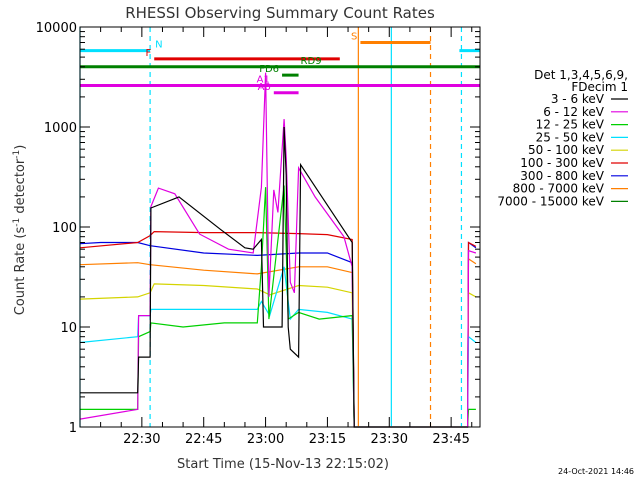  Describe the element at coordinates (450, 439) in the screenshot. I see `x-tick-label: 23:45` at that location.